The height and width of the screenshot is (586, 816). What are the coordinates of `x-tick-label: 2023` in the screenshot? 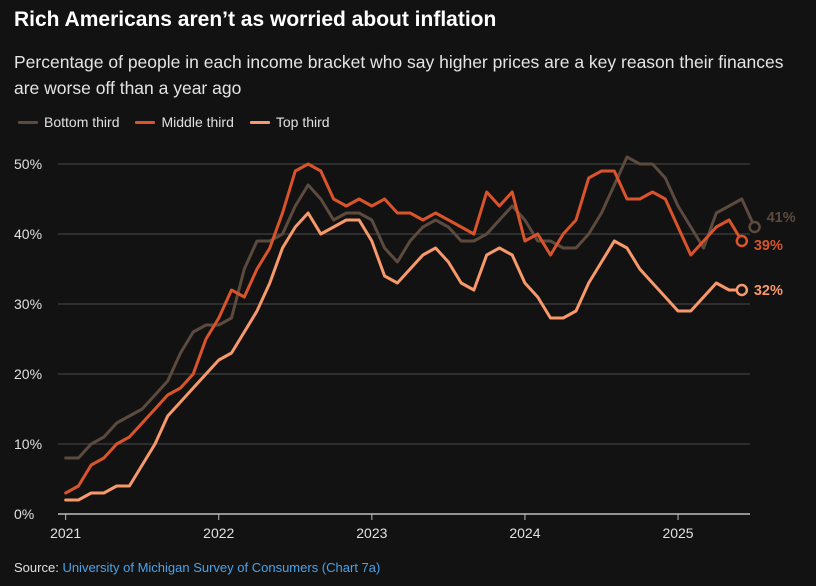 It's located at (371, 533).